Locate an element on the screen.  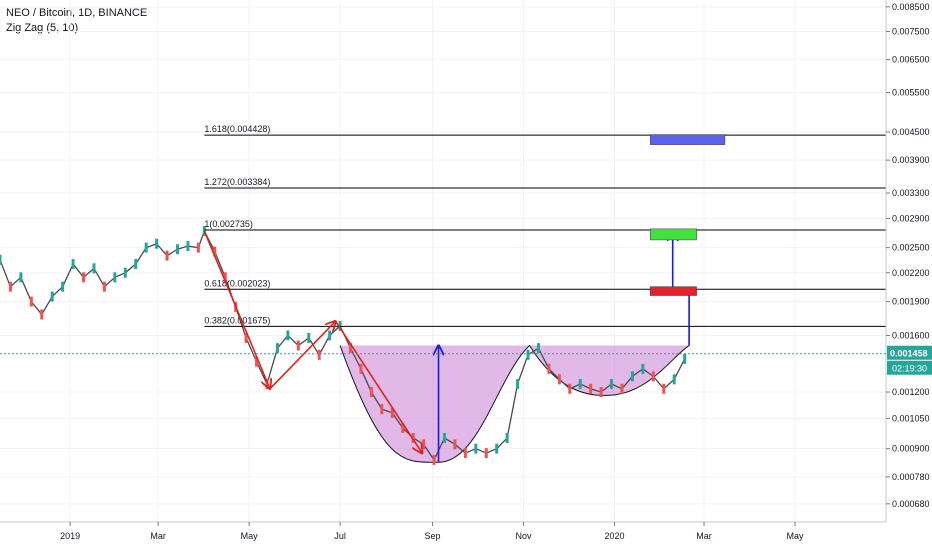
current-price-label: 0.001458 is located at coordinates (909, 354).